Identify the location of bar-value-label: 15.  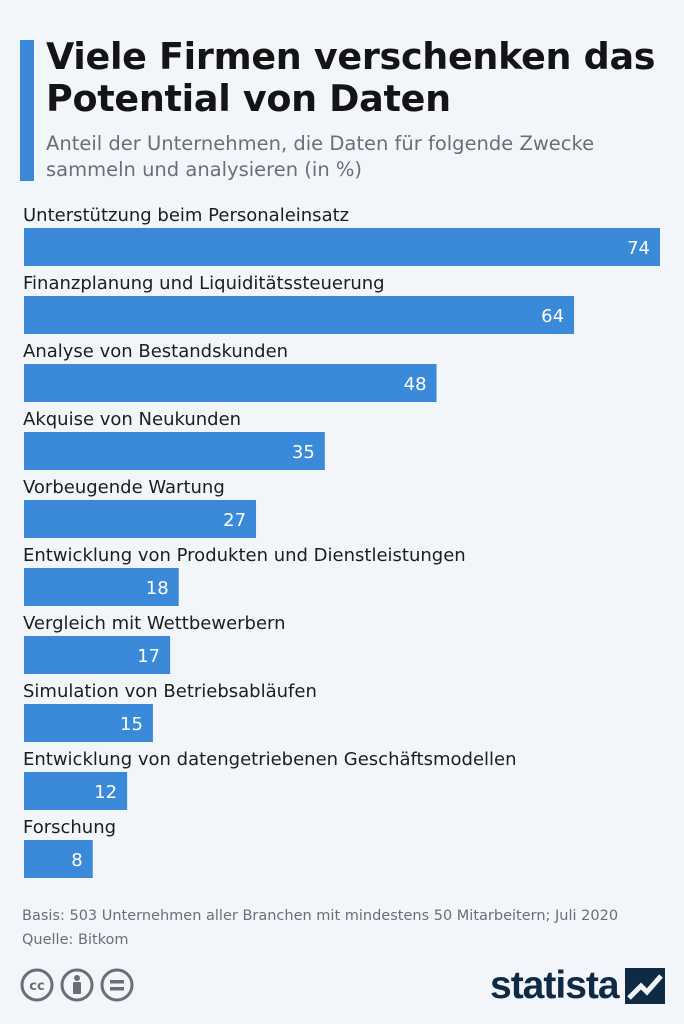
(131, 724).